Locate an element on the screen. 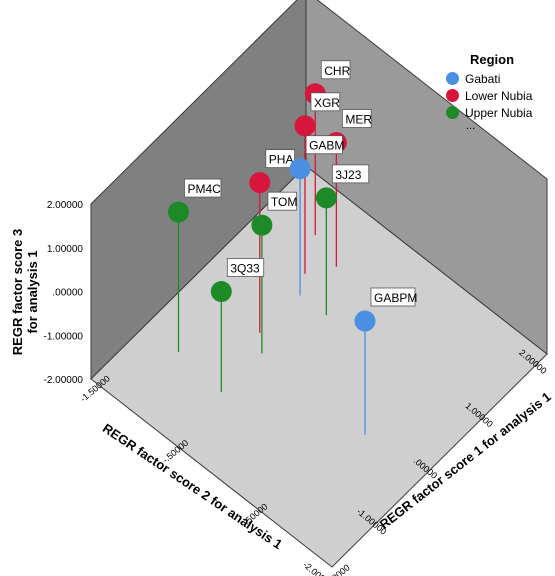 The height and width of the screenshot is (576, 555). y-tick-label: -2.00000 is located at coordinates (64, 380).